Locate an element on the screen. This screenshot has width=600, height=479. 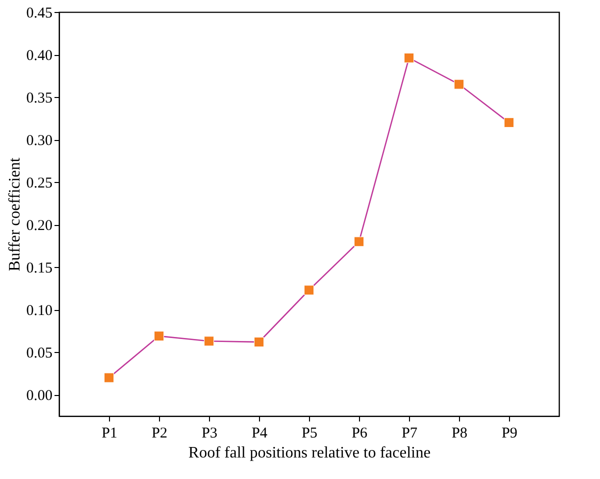
y-tick-label: 0.35 is located at coordinates (39, 98).